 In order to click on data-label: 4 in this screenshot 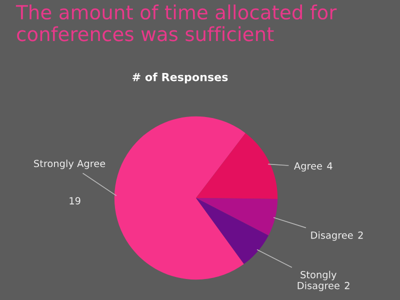, I will do `click(329, 166)`.